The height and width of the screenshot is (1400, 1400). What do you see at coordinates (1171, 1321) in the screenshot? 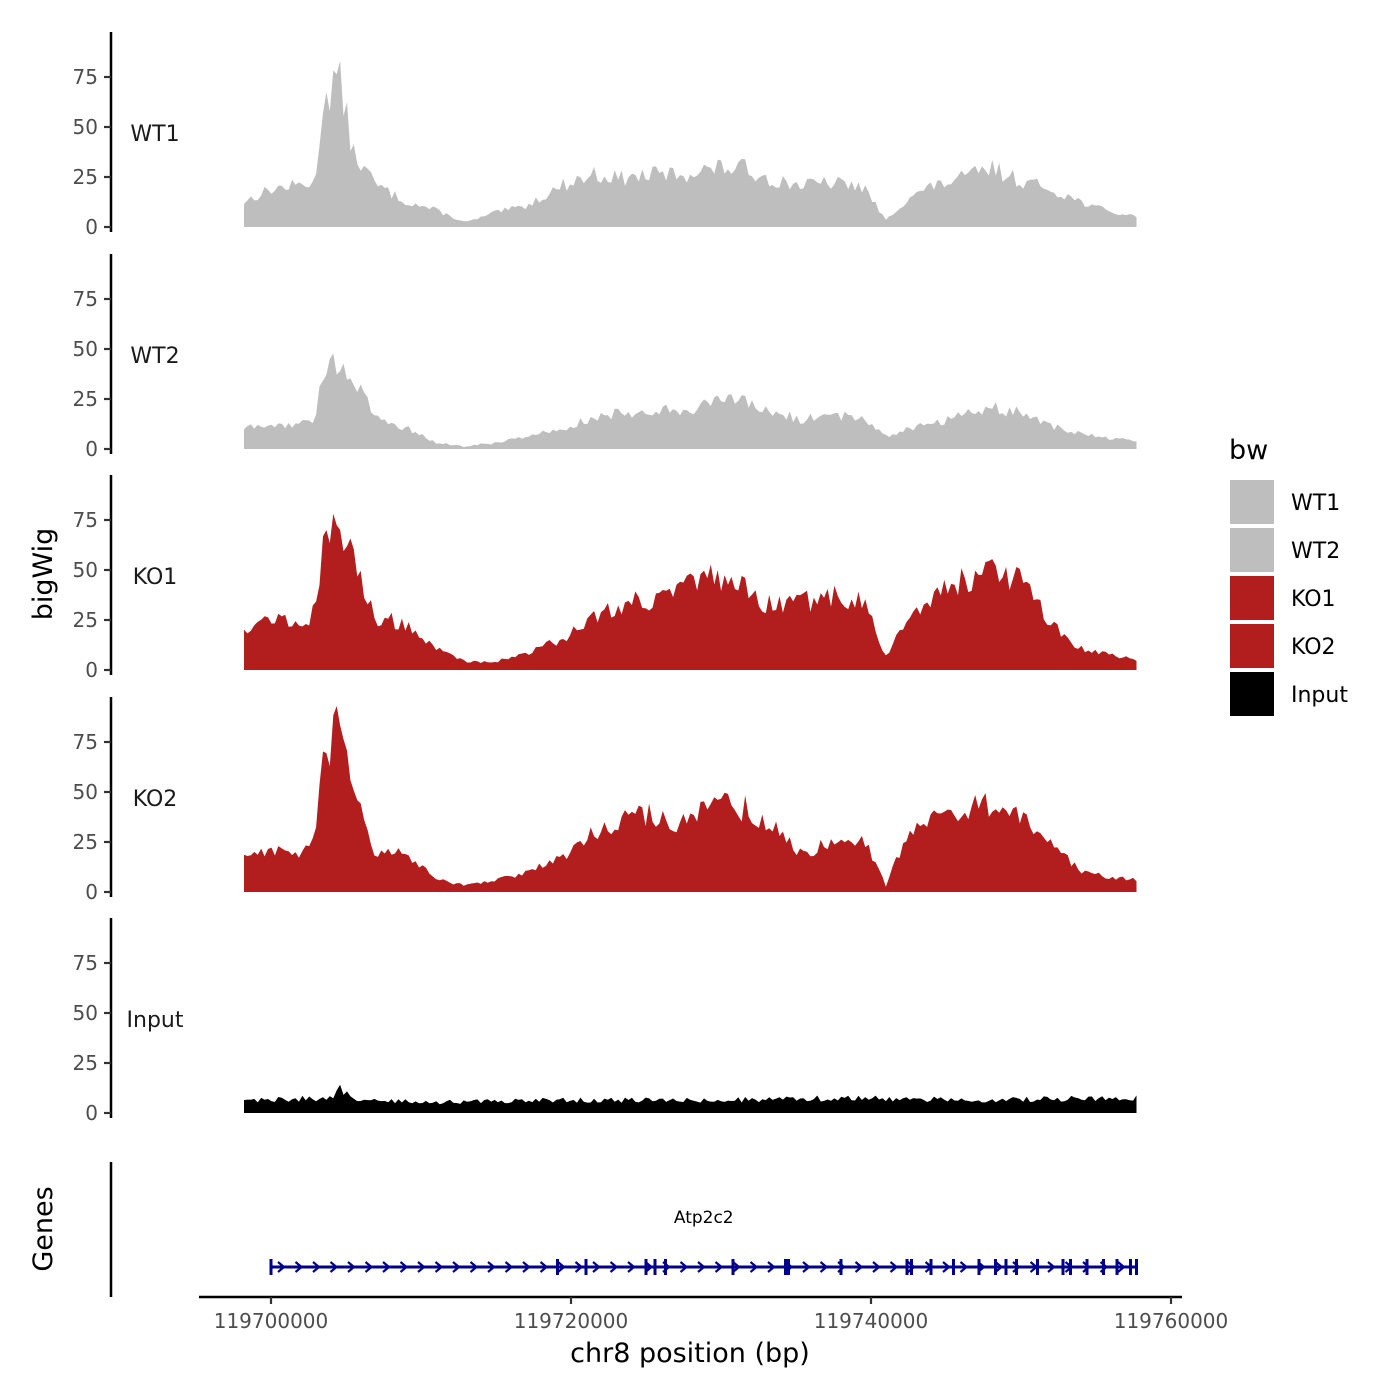
I see `x-tick-label: 119760000` at bounding box center [1171, 1321].